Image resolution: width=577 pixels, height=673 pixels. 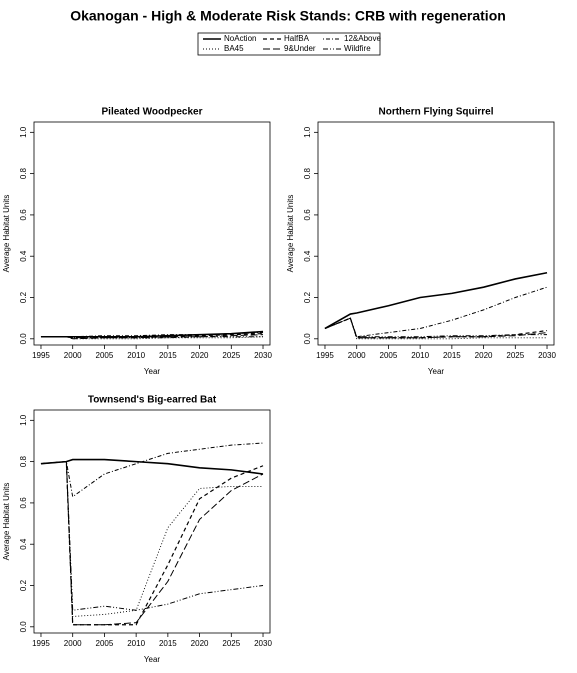 What do you see at coordinates (234, 48) in the screenshot?
I see `legend-label: BA45` at bounding box center [234, 48].